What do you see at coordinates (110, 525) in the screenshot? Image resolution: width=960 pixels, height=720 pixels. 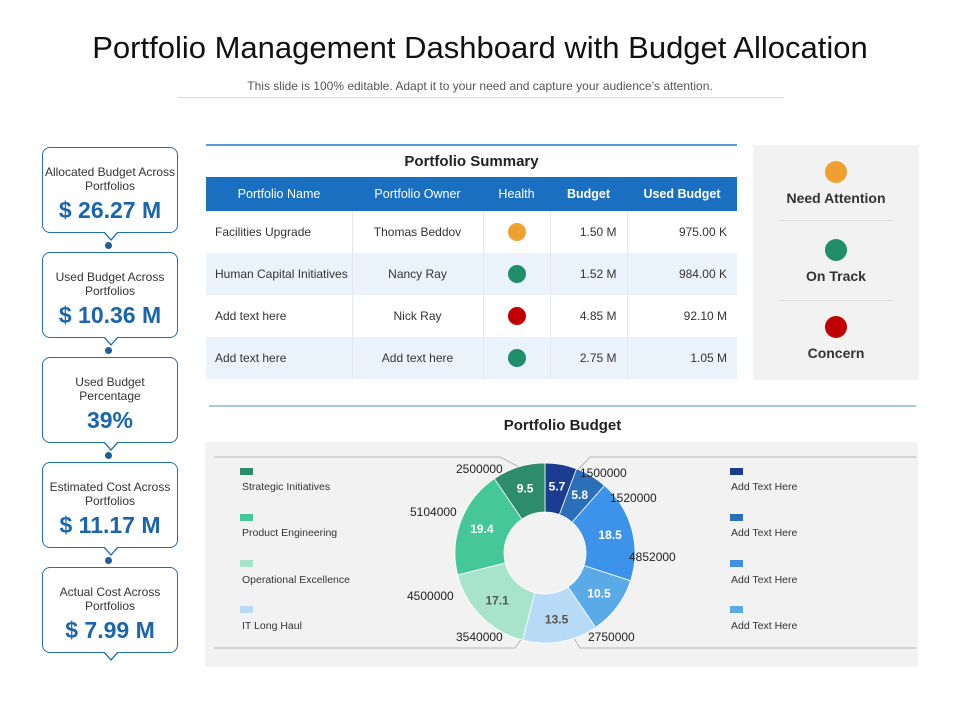 I see `kpi-value: $ 11.17 M` at bounding box center [110, 525].